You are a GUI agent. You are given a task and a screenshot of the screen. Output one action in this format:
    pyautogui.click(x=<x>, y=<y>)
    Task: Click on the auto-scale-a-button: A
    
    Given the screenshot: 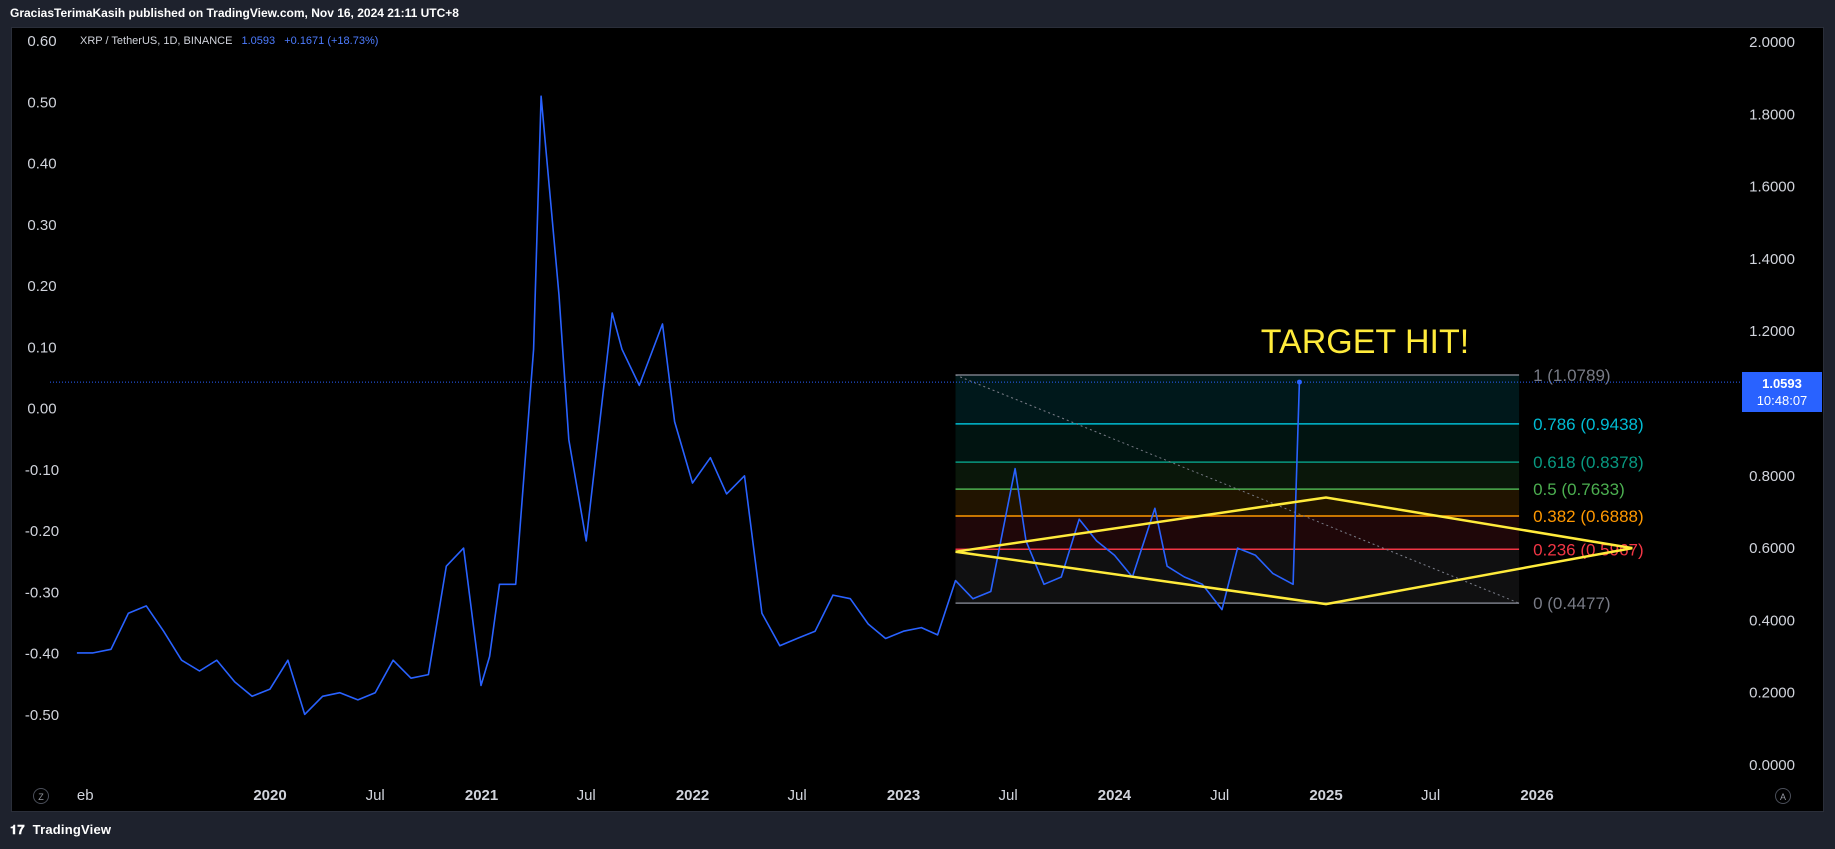 What is the action you would take?
    pyautogui.click(x=1783, y=796)
    